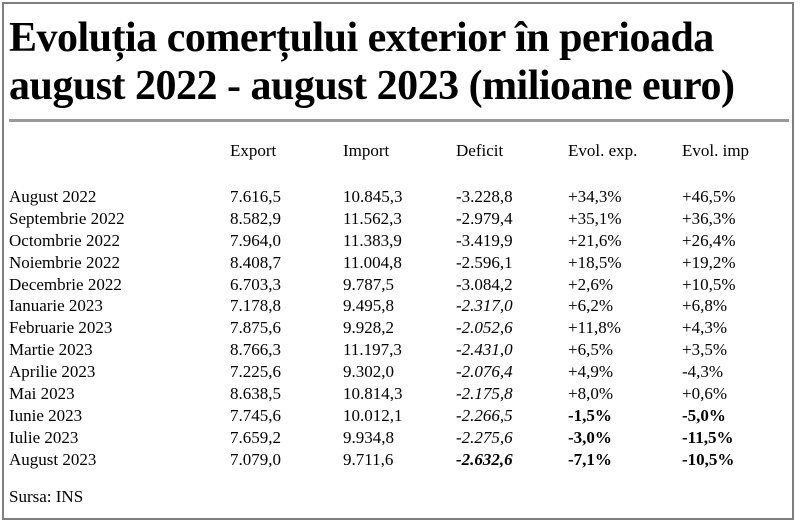 The width and height of the screenshot is (800, 526). Describe the element at coordinates (255, 372) in the screenshot. I see `cell-export: 7.225,6` at that location.